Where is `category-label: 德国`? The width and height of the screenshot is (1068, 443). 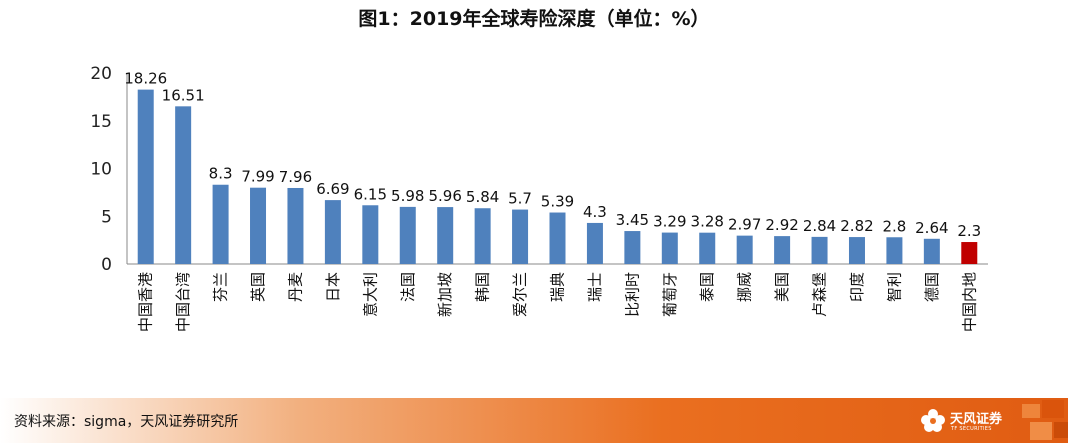 category-label: 德国 is located at coordinates (932, 287).